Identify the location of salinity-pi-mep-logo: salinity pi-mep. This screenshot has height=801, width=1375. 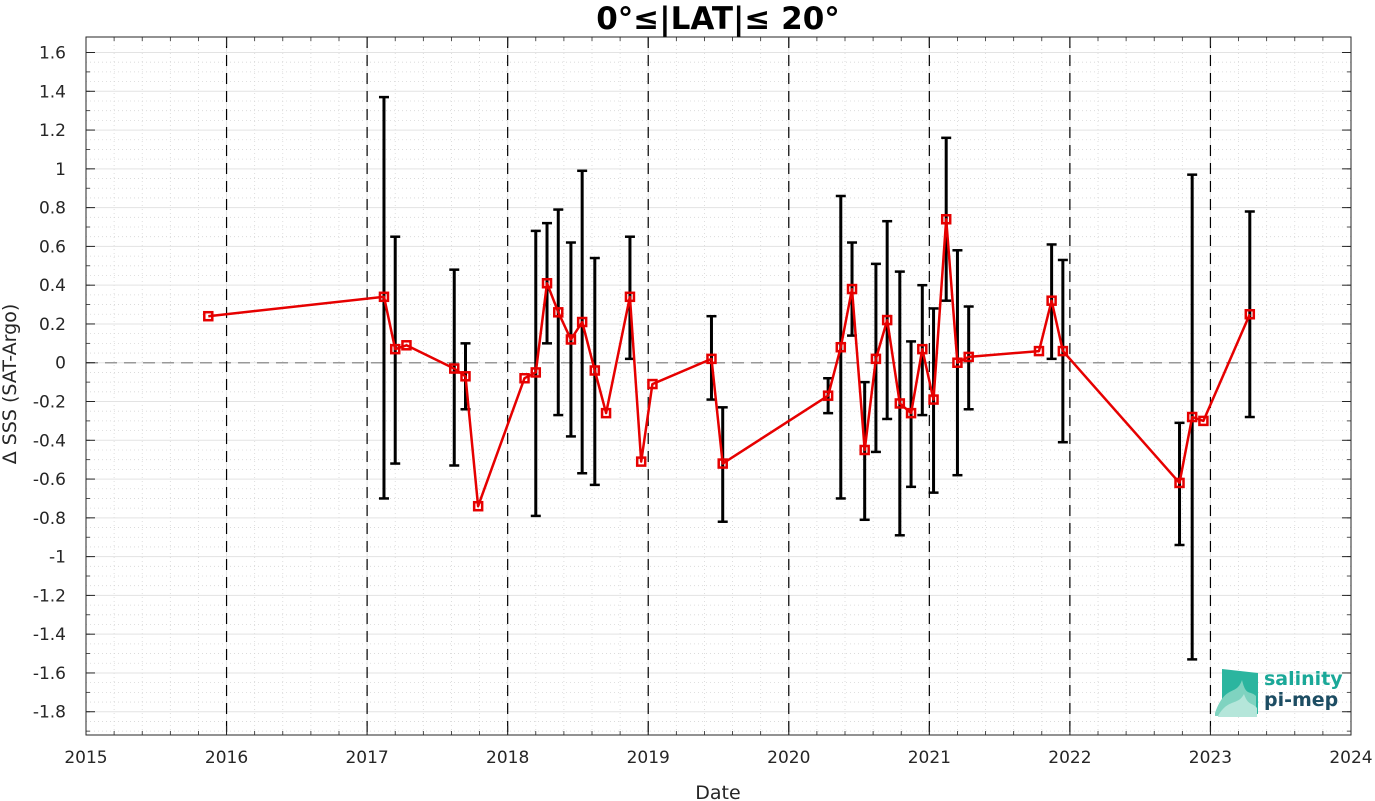
(1279, 692).